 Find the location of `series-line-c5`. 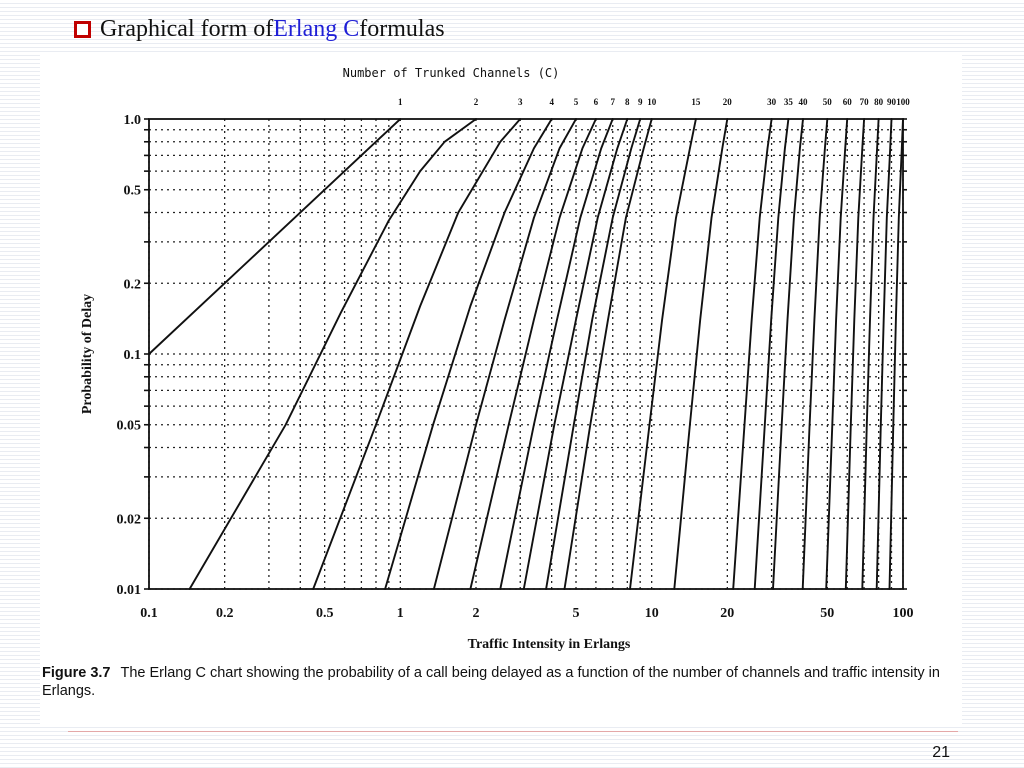

series-line-c5 is located at coordinates (504, 354).